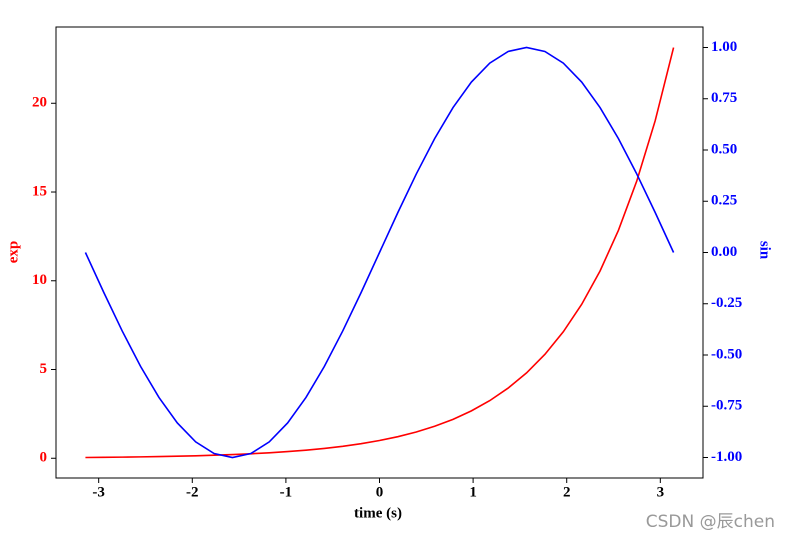 The image size is (789, 538). What do you see at coordinates (726, 354) in the screenshot?
I see `y2-tick-label: -0.50` at bounding box center [726, 354].